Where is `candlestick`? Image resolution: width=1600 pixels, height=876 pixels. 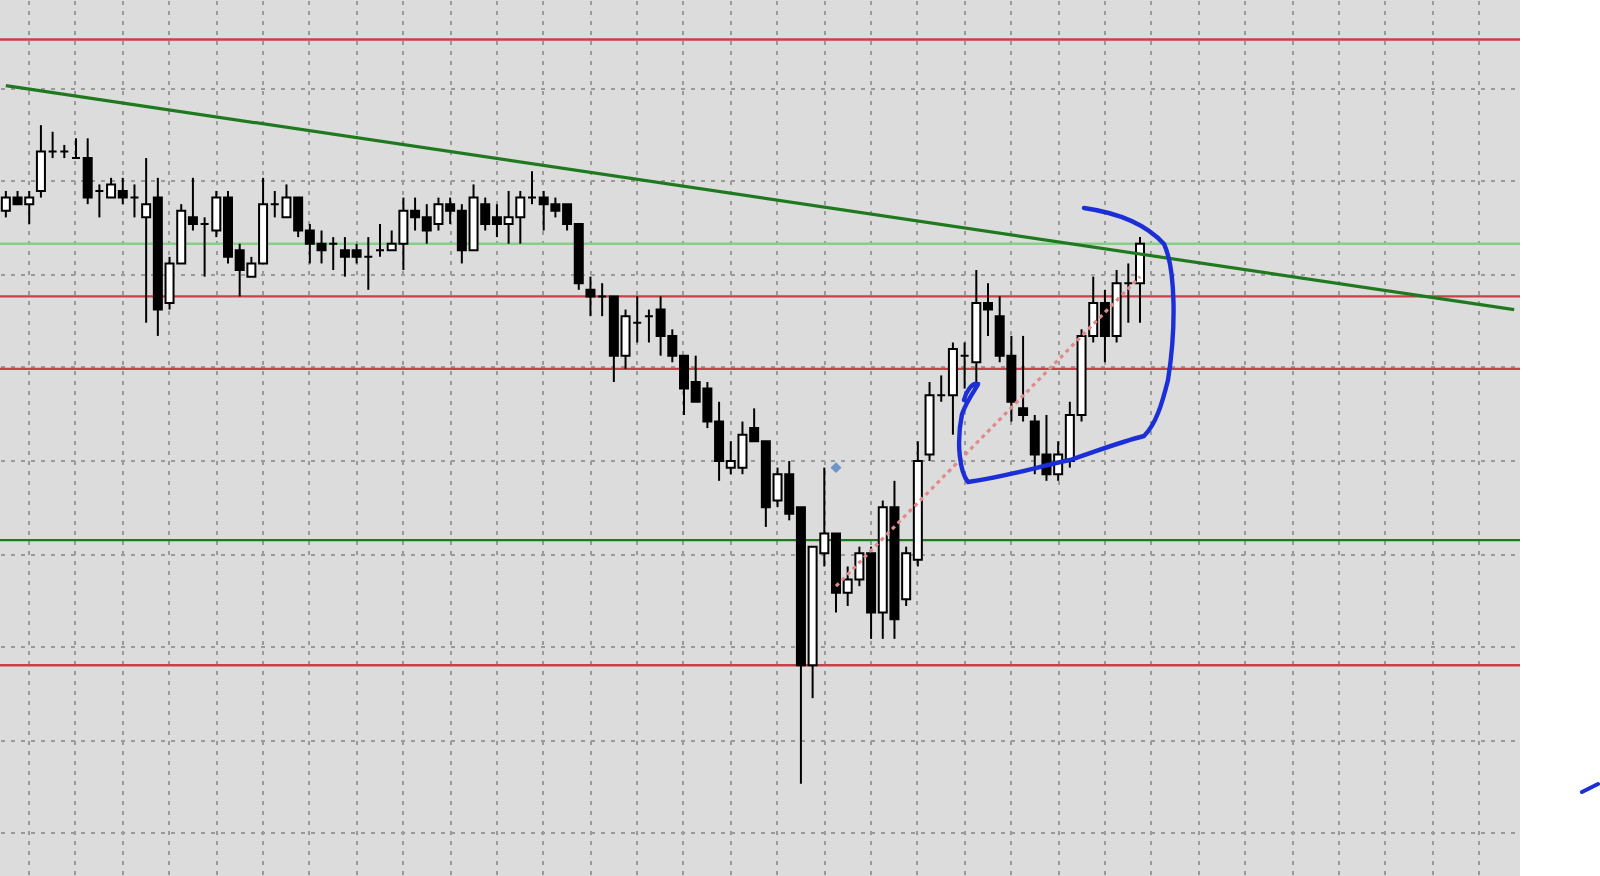 candlestick is located at coordinates (1023, 378).